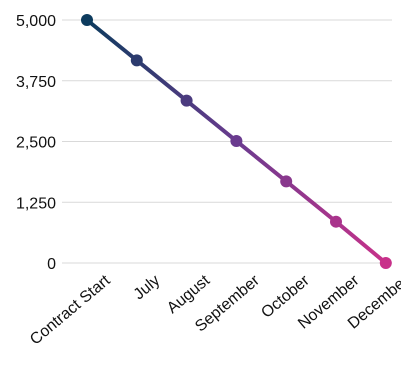  Describe the element at coordinates (51, 264) in the screenshot. I see `y-tick-label: 0` at that location.